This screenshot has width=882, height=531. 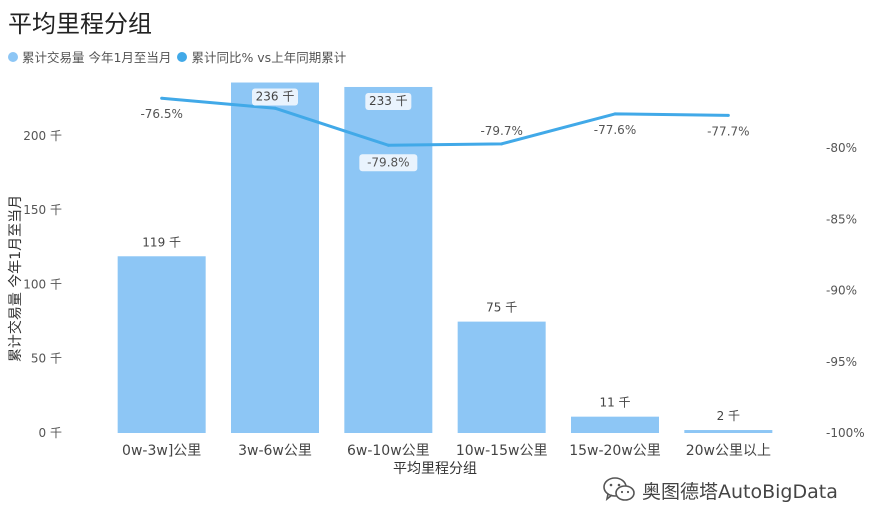 I want to click on y2-tick-label-0: -80%, so click(x=841, y=148).